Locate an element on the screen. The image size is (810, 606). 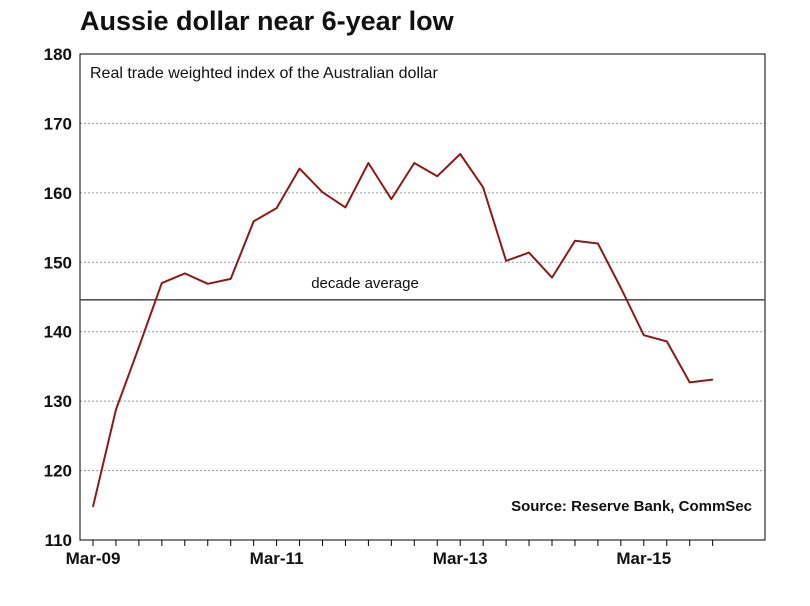
y-tick-label: 160 is located at coordinates (58, 193).